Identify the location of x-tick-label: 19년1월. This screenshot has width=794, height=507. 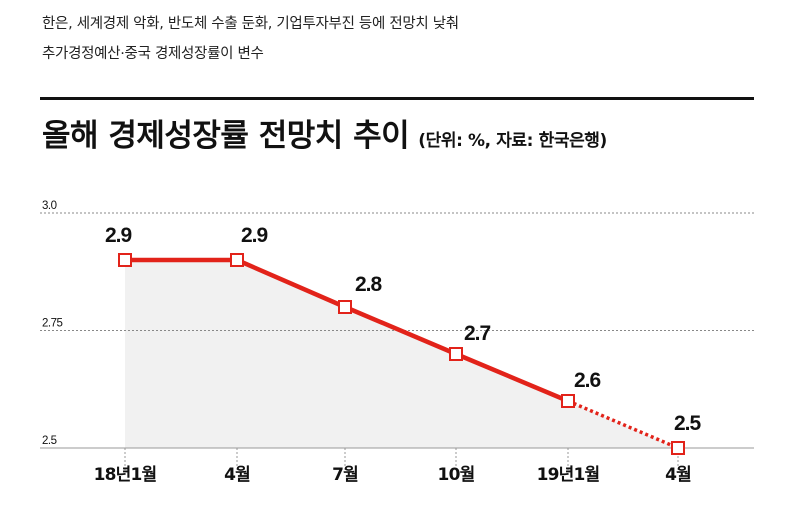
(568, 475).